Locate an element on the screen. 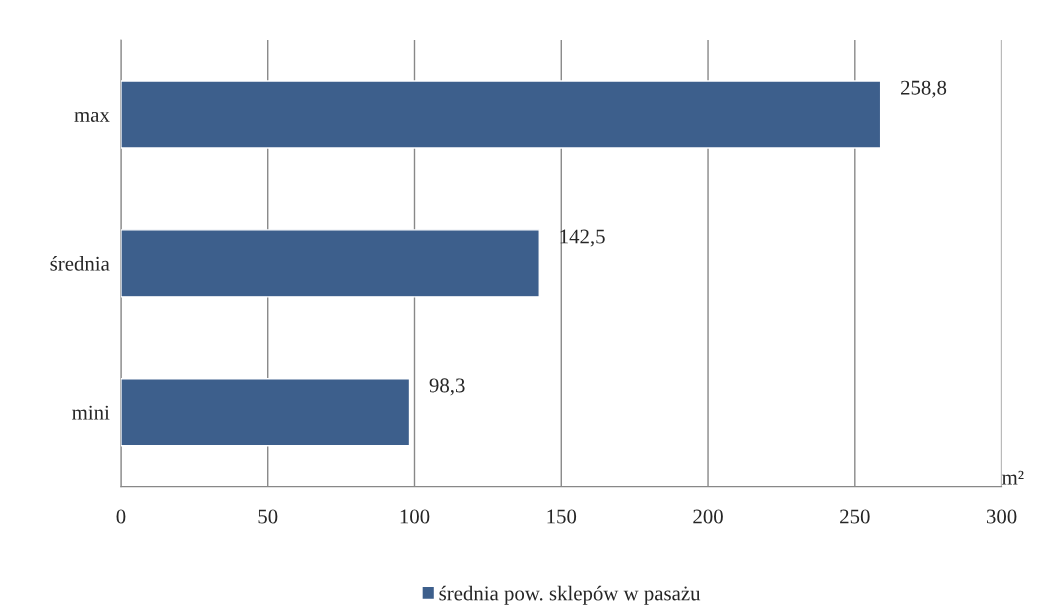  y-tick-label: mini is located at coordinates (91, 412).